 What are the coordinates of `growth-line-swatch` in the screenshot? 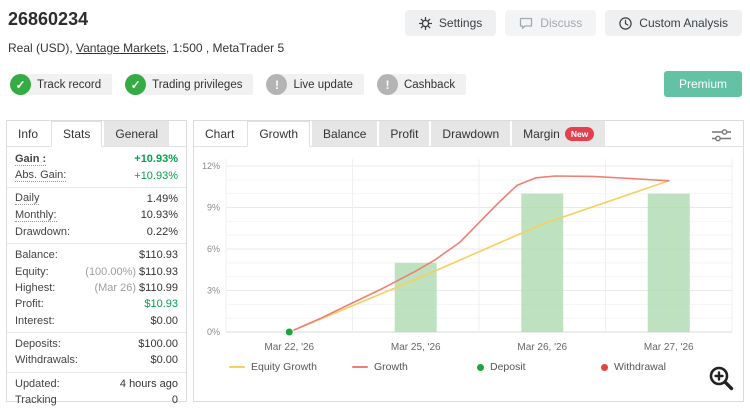 It's located at (360, 367).